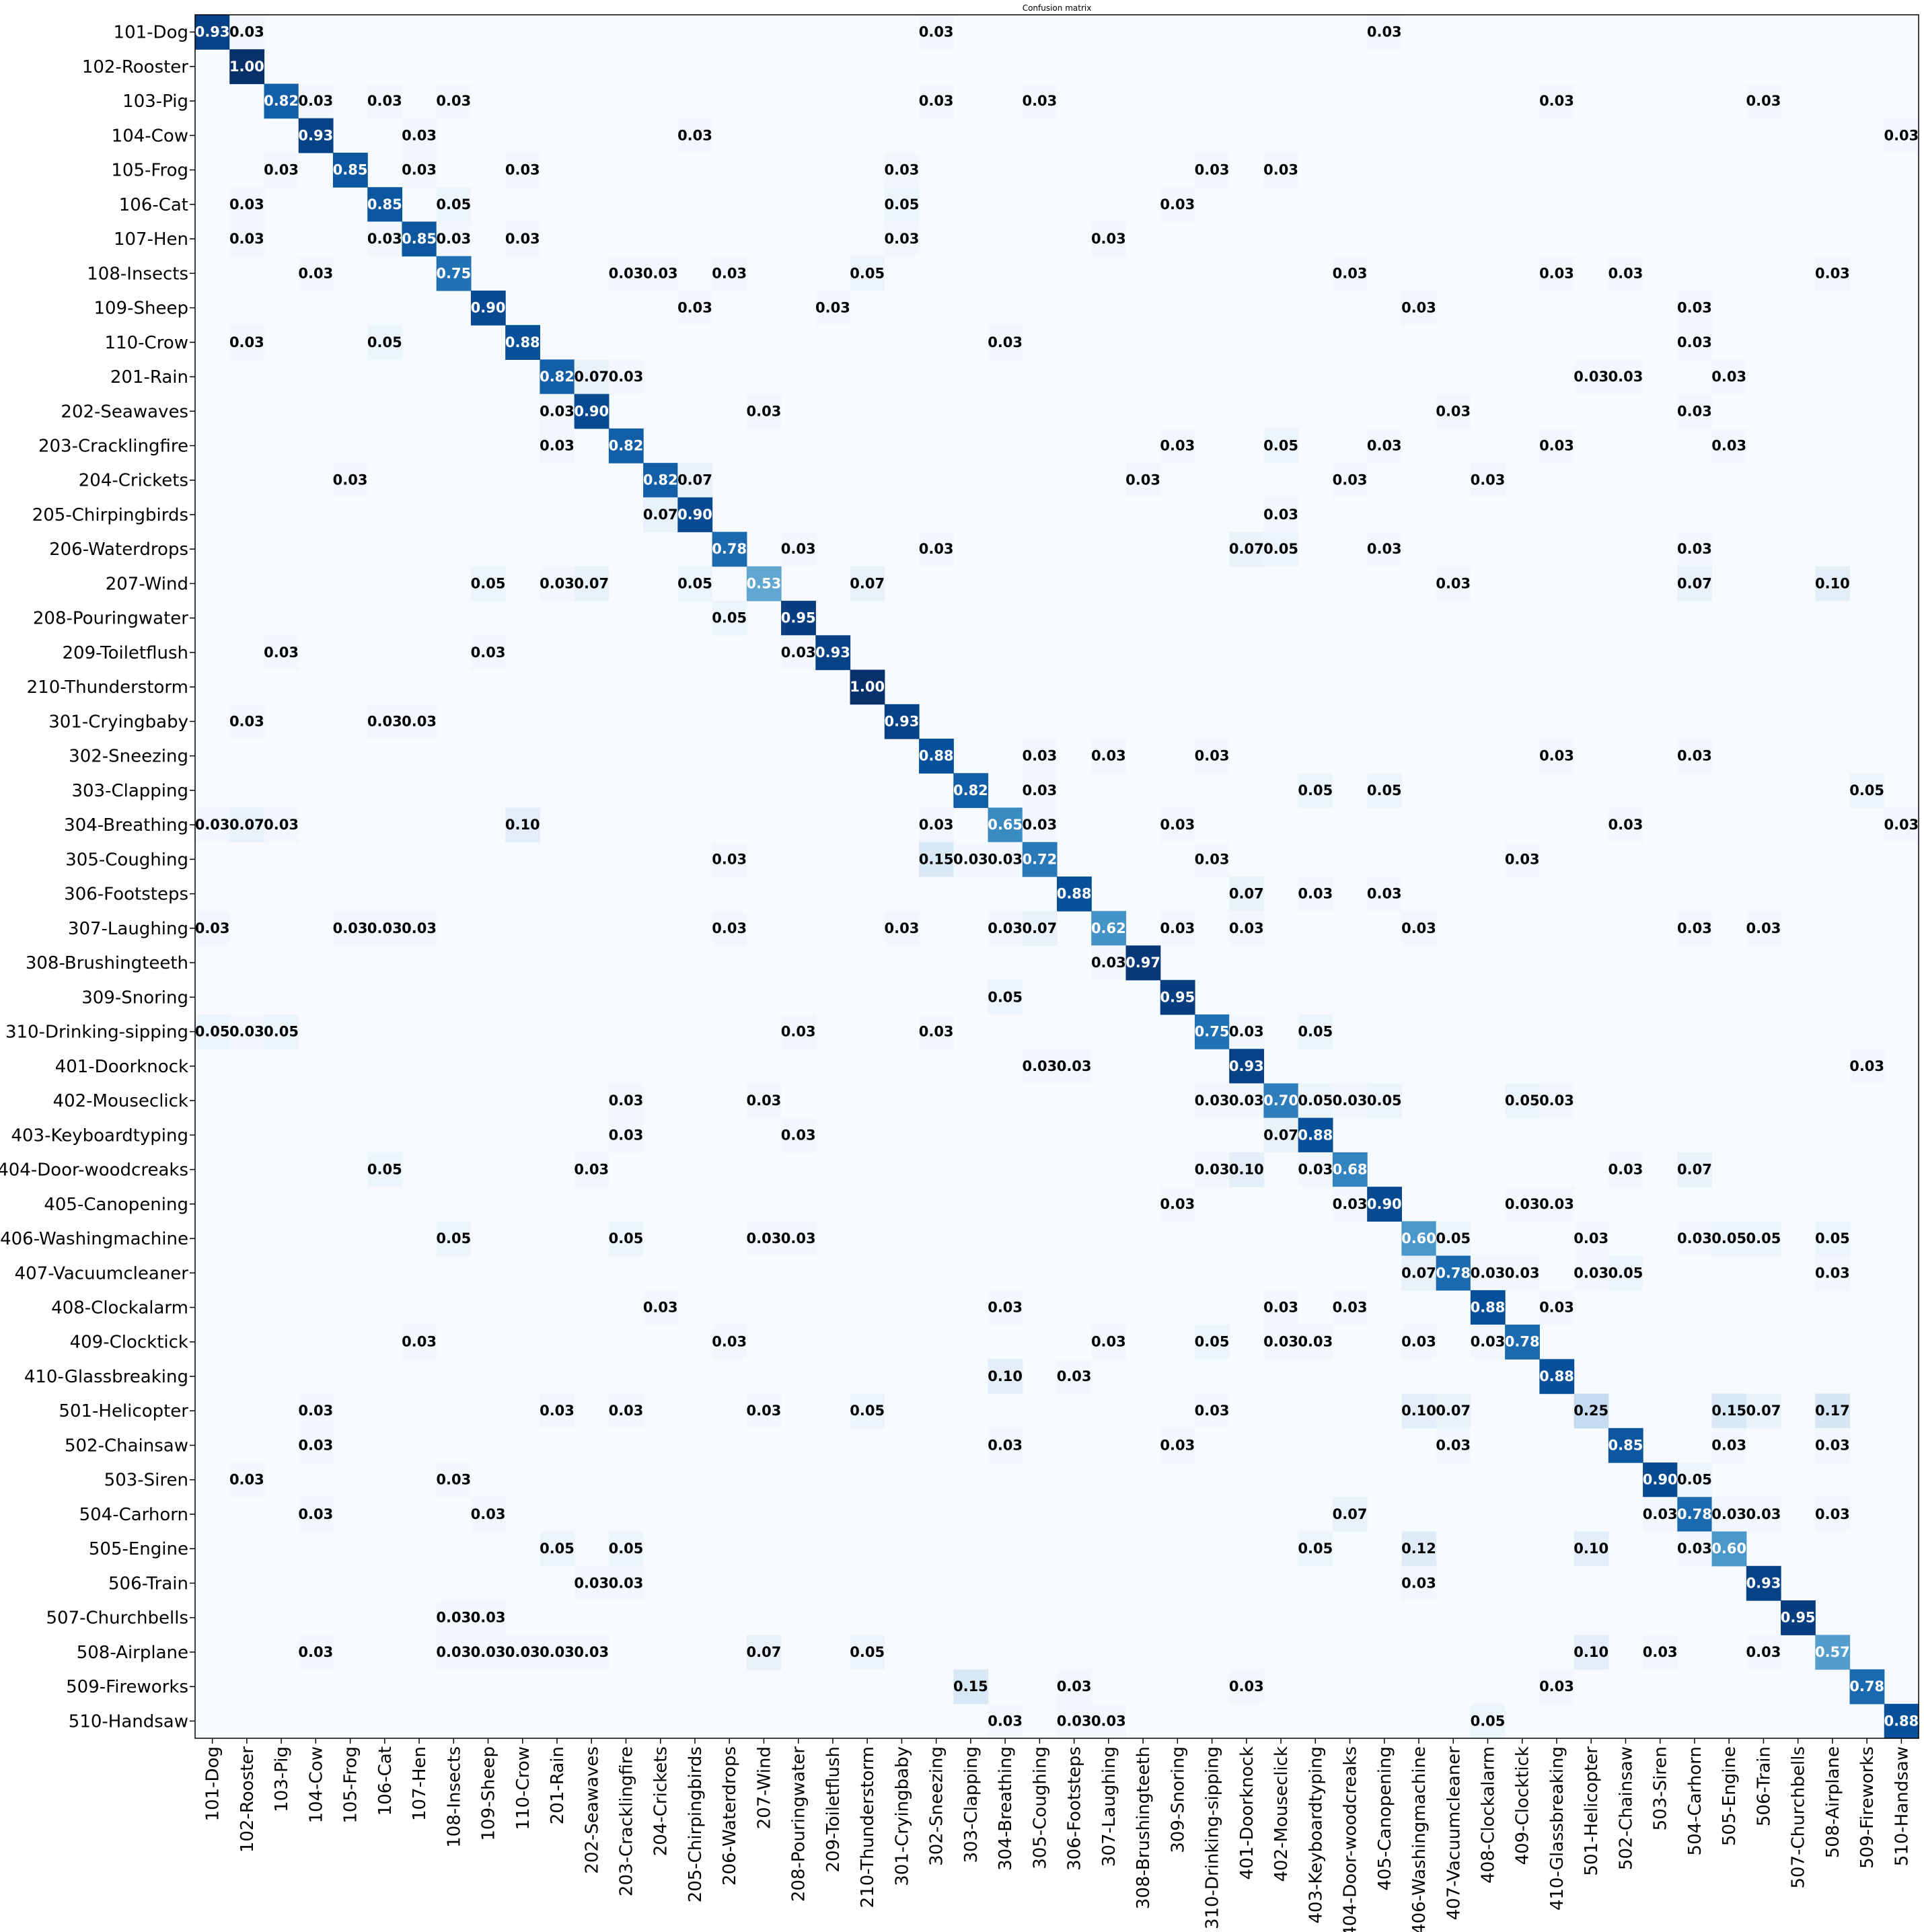 This screenshot has height=1932, width=1924. I want to click on cell-value-label: 0.85, so click(1625, 1445).